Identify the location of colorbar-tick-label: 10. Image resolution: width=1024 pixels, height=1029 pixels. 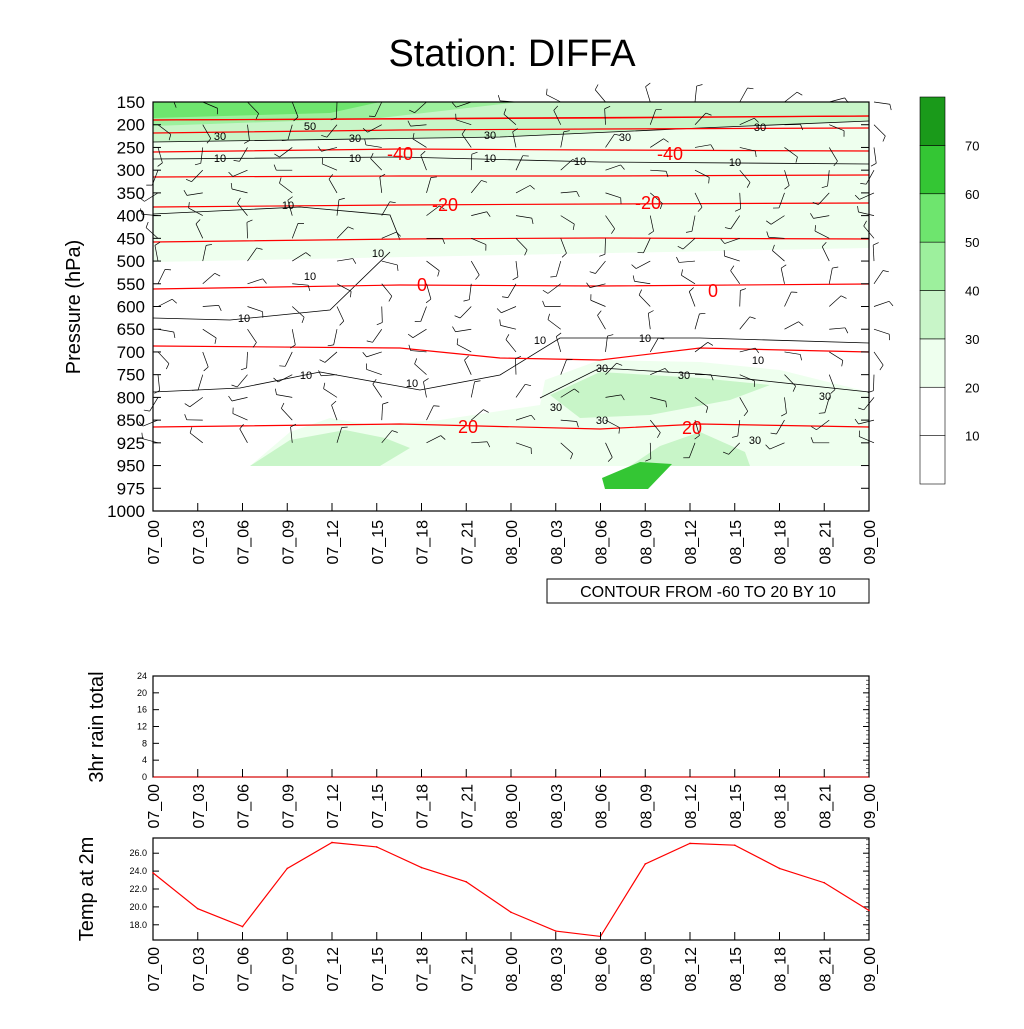
(972, 436).